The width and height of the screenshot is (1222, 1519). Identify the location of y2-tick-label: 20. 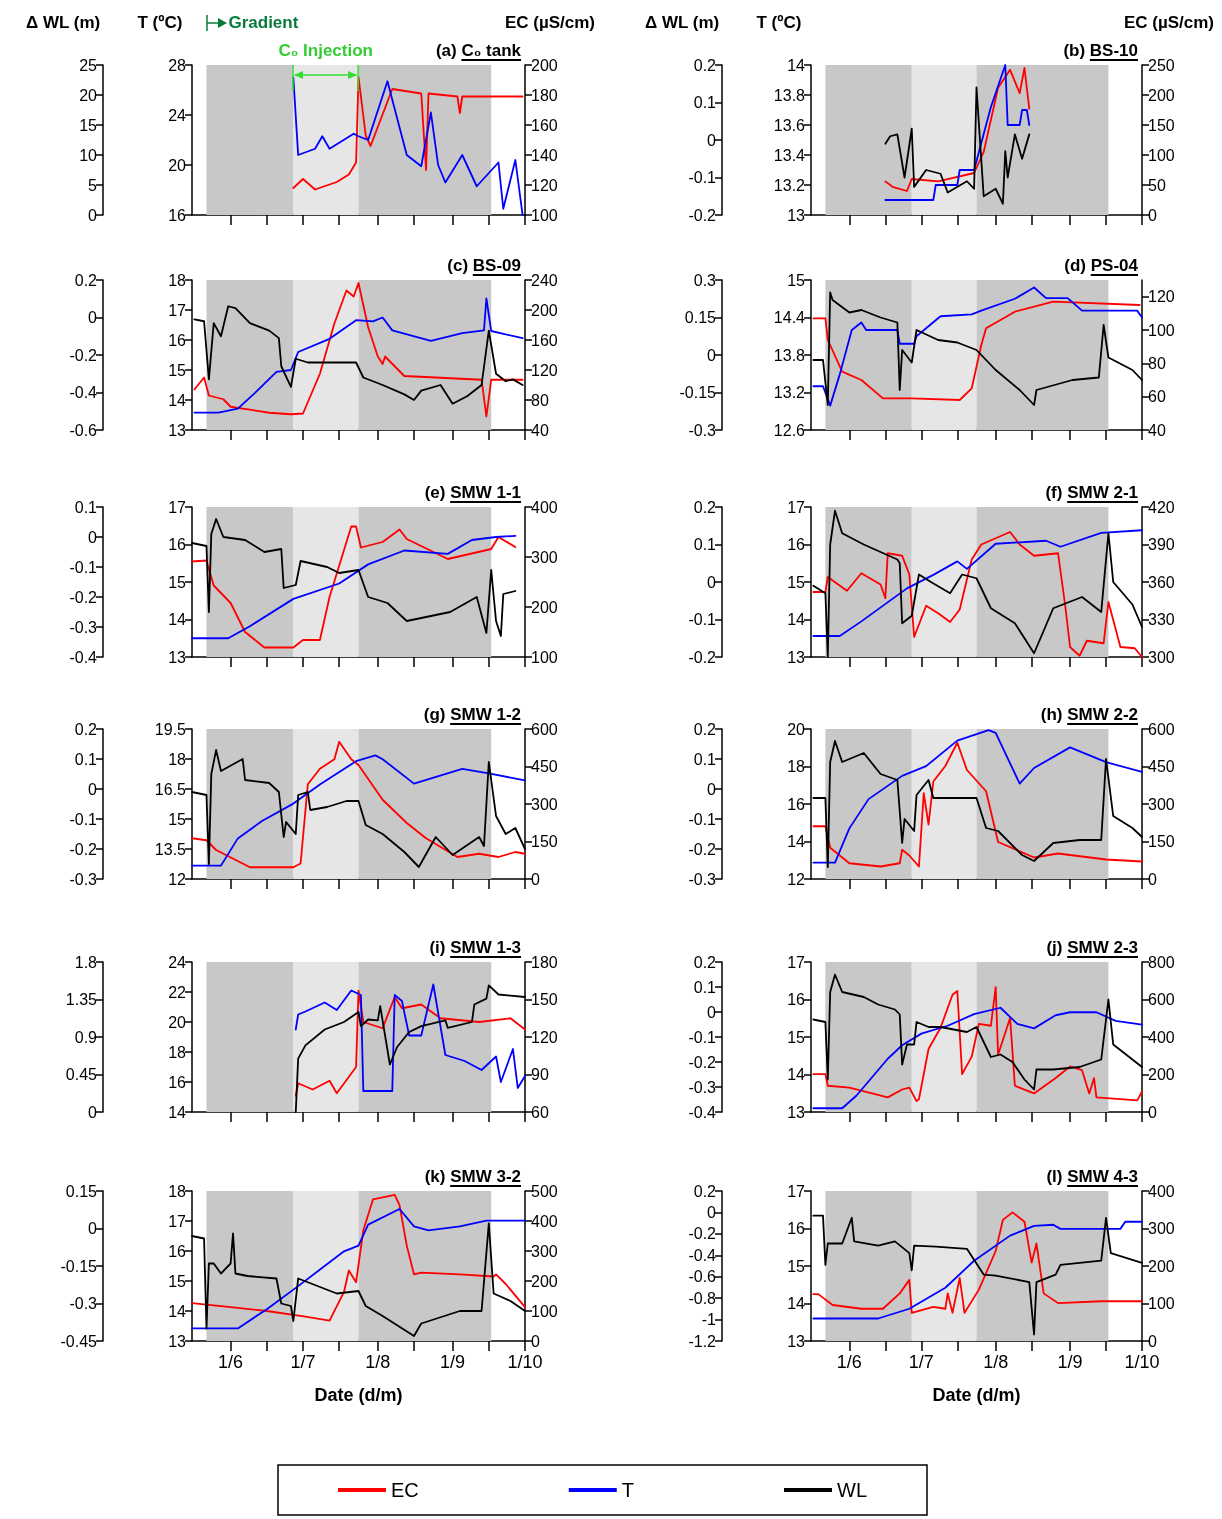
(177, 165).